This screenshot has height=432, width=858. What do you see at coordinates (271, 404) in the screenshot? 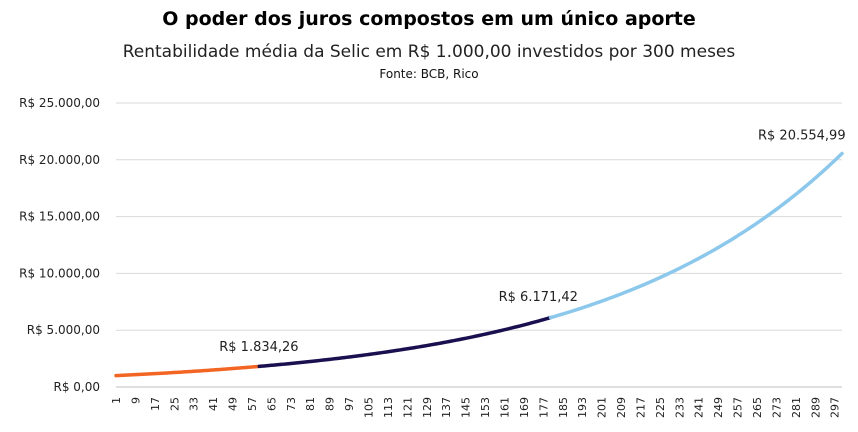
I see `x-tick-label: 65` at bounding box center [271, 404].